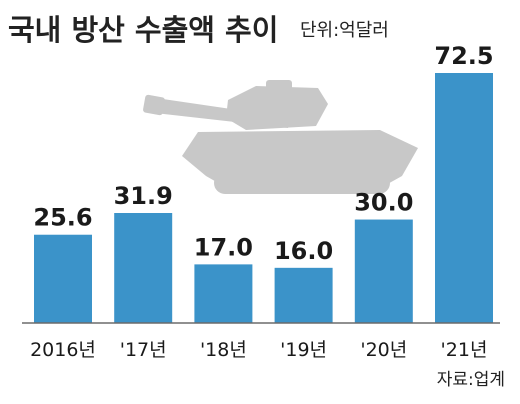 Image resolution: width=520 pixels, height=404 pixels. What do you see at coordinates (471, 380) in the screenshot?
I see `source-label: 자료:업계` at bounding box center [471, 380].